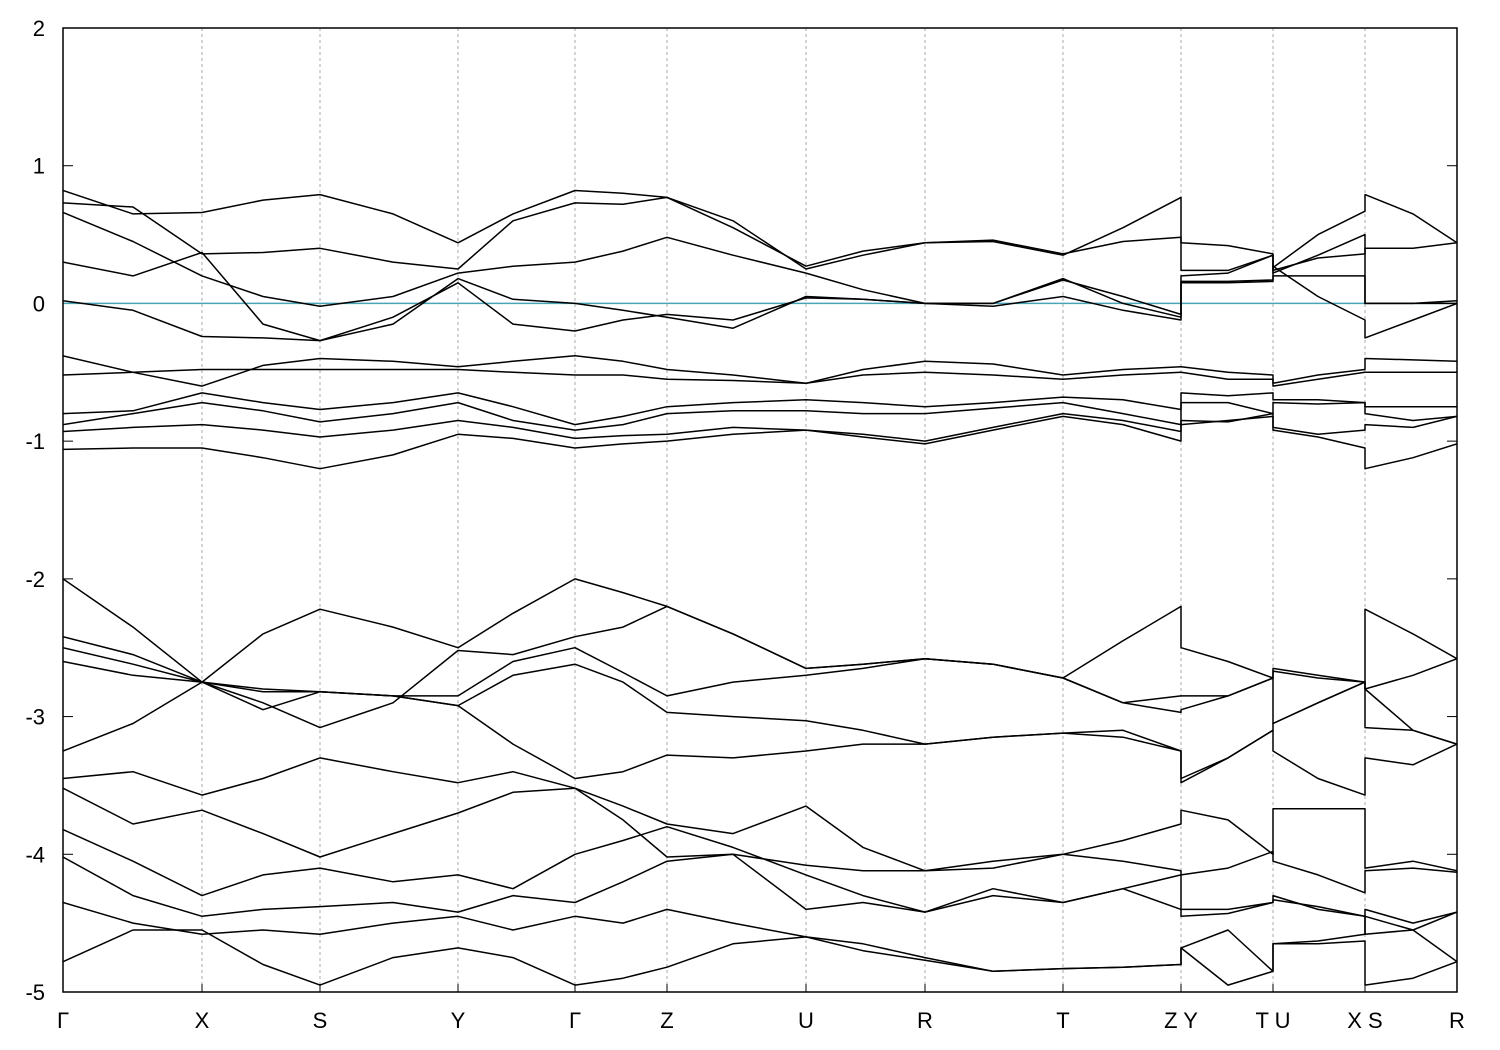 The width and height of the screenshot is (1500, 1050). What do you see at coordinates (320, 1020) in the screenshot?
I see `x-tick-label: S` at bounding box center [320, 1020].